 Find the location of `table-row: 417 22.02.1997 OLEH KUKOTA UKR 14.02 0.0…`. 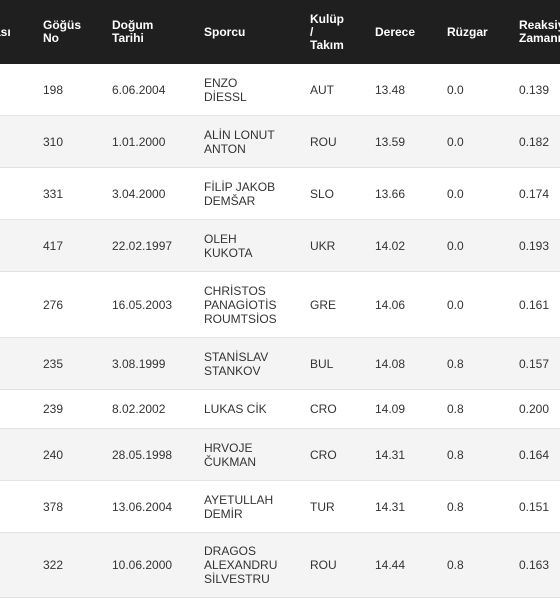

table-row: 417 22.02.1997 OLEH KUKOTA UKR 14.02 0.0… is located at coordinates (280, 246).